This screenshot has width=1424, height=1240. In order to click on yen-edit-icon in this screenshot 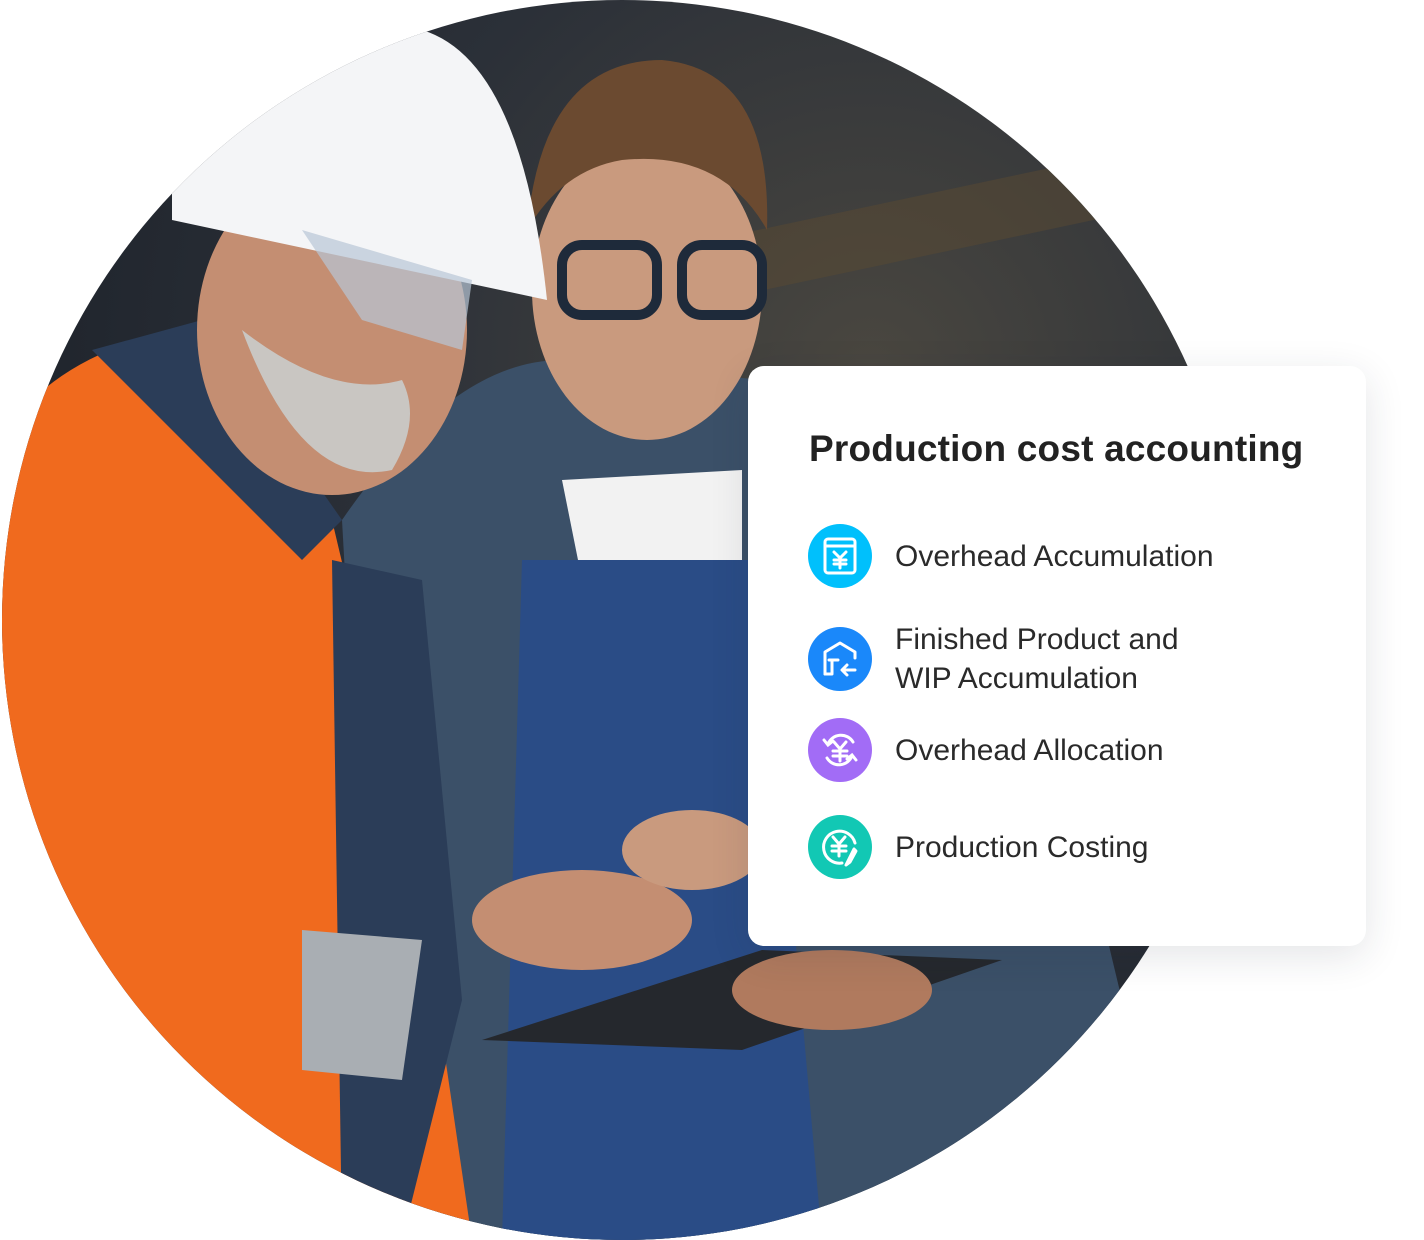, I will do `click(840, 847)`.